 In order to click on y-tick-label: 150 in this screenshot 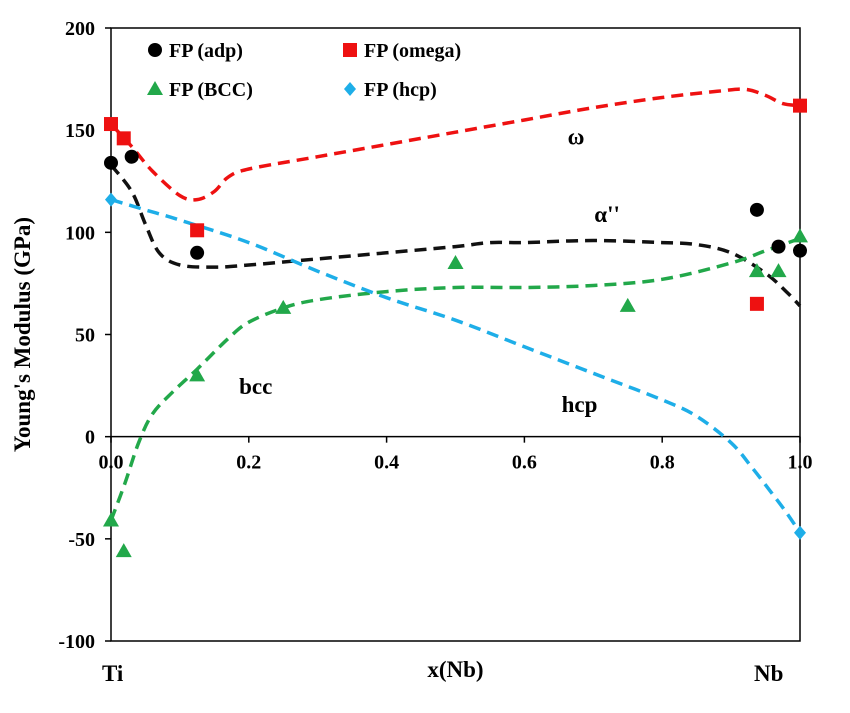, I will do `click(80, 131)`.